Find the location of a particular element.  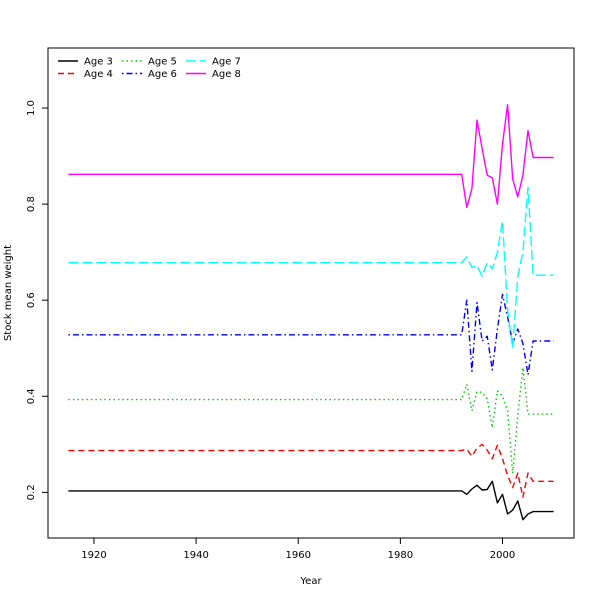

y-tick-label: 0.6 is located at coordinates (31, 300).